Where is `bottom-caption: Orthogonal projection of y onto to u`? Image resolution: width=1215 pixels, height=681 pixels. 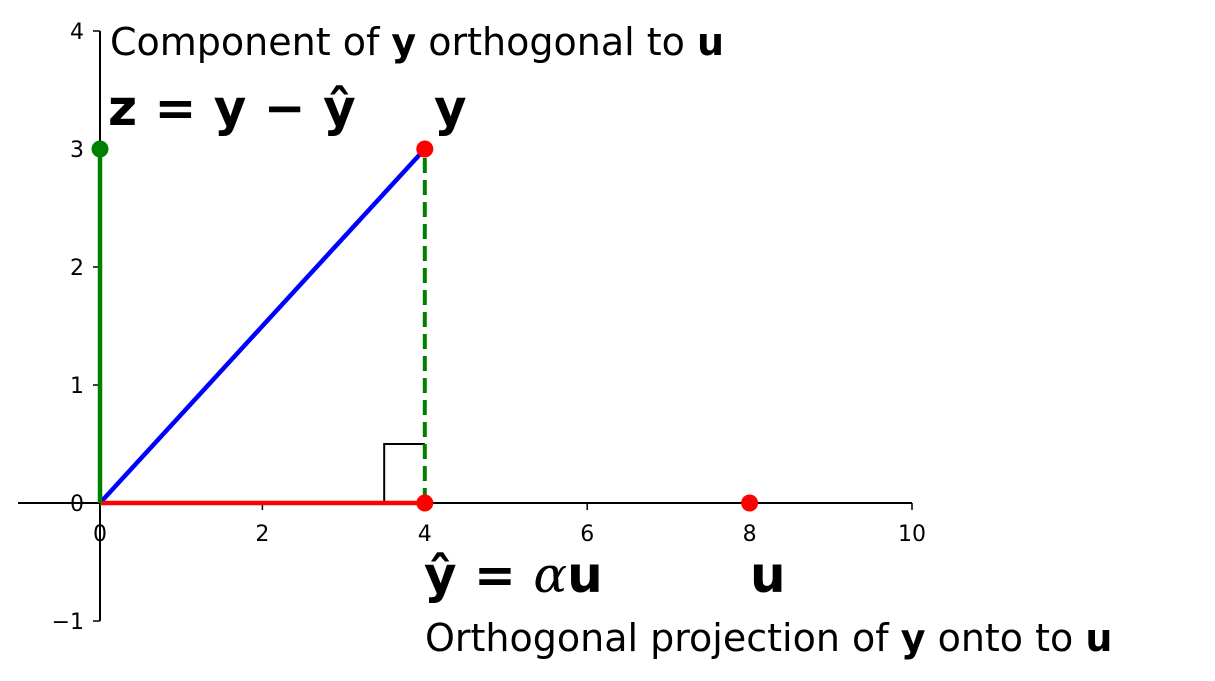
bottom-caption: Orthogonal projection of y onto to u is located at coordinates (768, 638).